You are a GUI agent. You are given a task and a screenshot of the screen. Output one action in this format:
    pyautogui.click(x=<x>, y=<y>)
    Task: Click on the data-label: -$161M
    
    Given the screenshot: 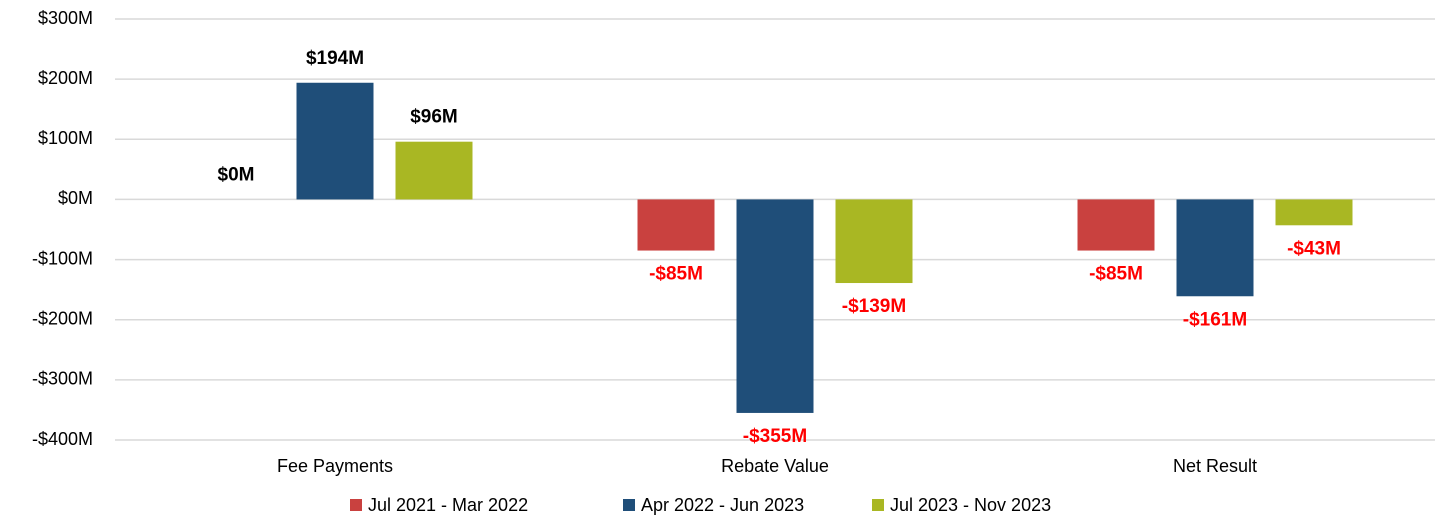 What is the action you would take?
    pyautogui.click(x=1215, y=319)
    